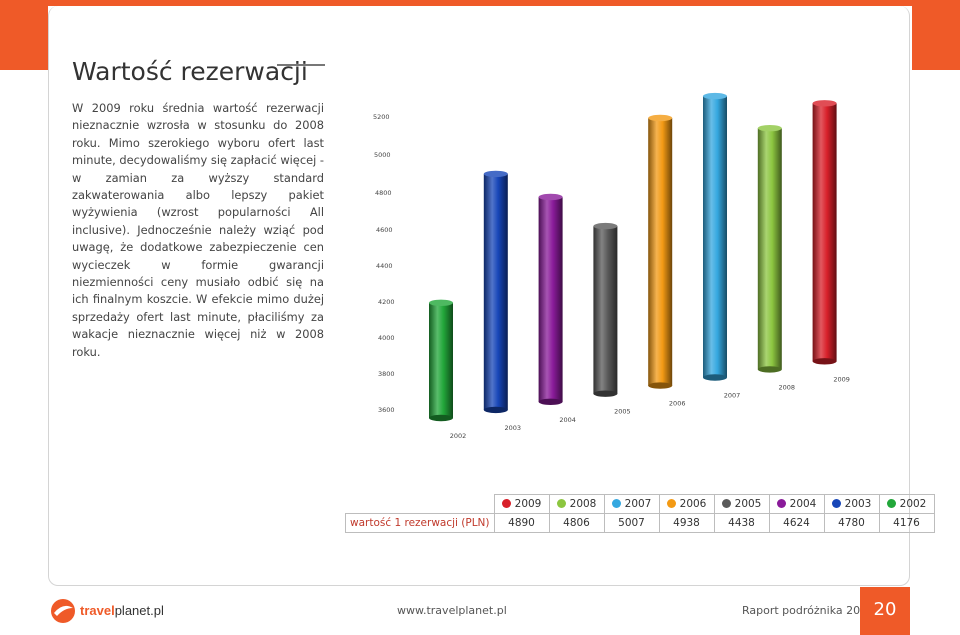  Describe the element at coordinates (913, 504) in the screenshot. I see `legend-year-label: 2002` at that location.